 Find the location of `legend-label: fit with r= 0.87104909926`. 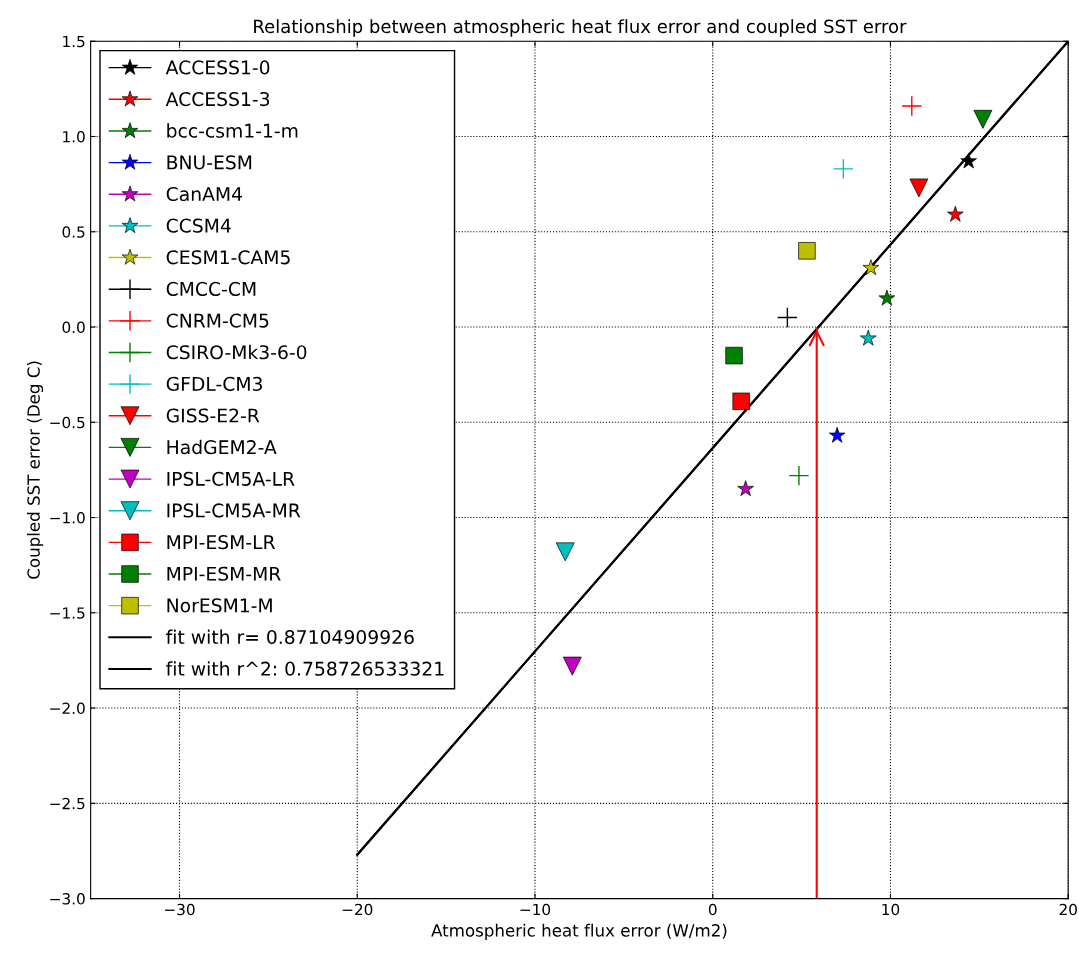

legend-label: fit with r= 0.87104909926 is located at coordinates (290, 637).